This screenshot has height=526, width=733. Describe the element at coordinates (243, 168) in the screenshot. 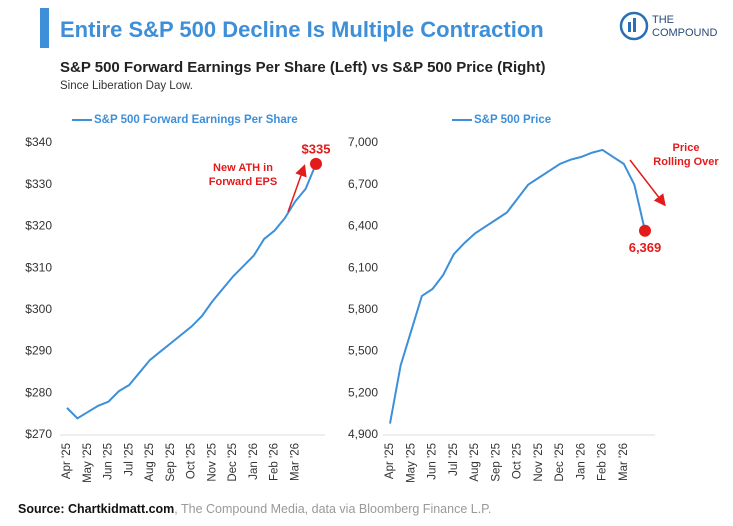

I see `annotation: New ATH in` at that location.